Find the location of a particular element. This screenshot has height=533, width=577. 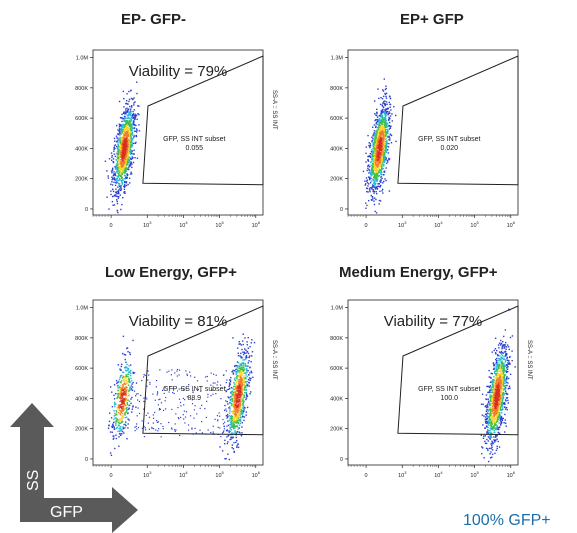

y-tick-label: 600K is located at coordinates (336, 369).